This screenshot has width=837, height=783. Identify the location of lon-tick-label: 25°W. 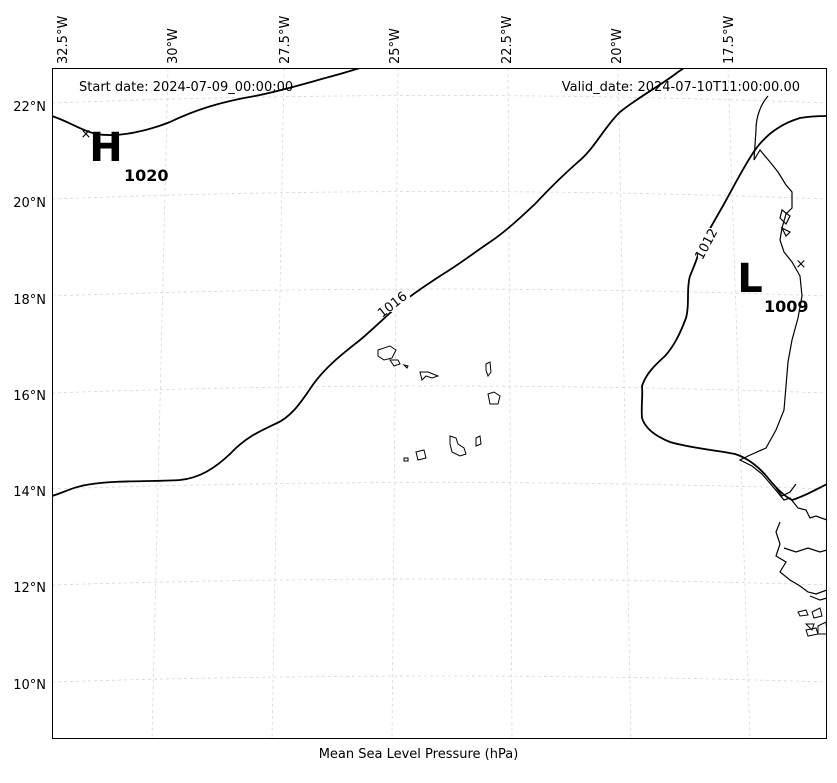
(395, 46).